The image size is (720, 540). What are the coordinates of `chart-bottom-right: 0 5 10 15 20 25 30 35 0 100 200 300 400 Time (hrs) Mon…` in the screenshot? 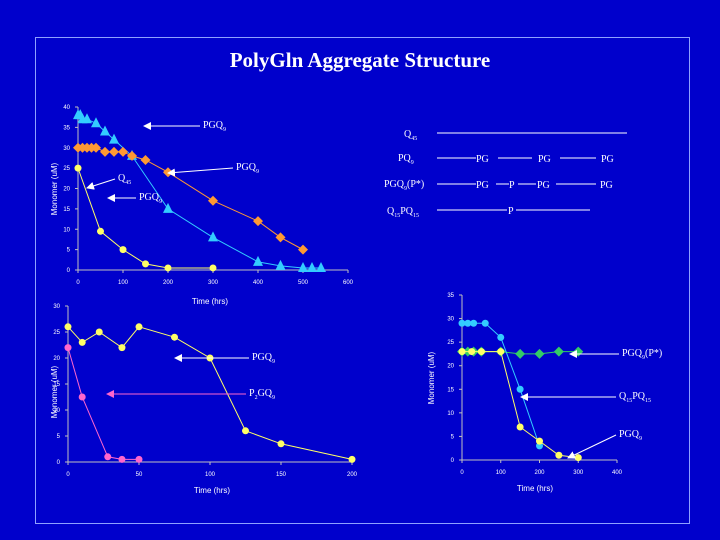 It's located at (544, 393).